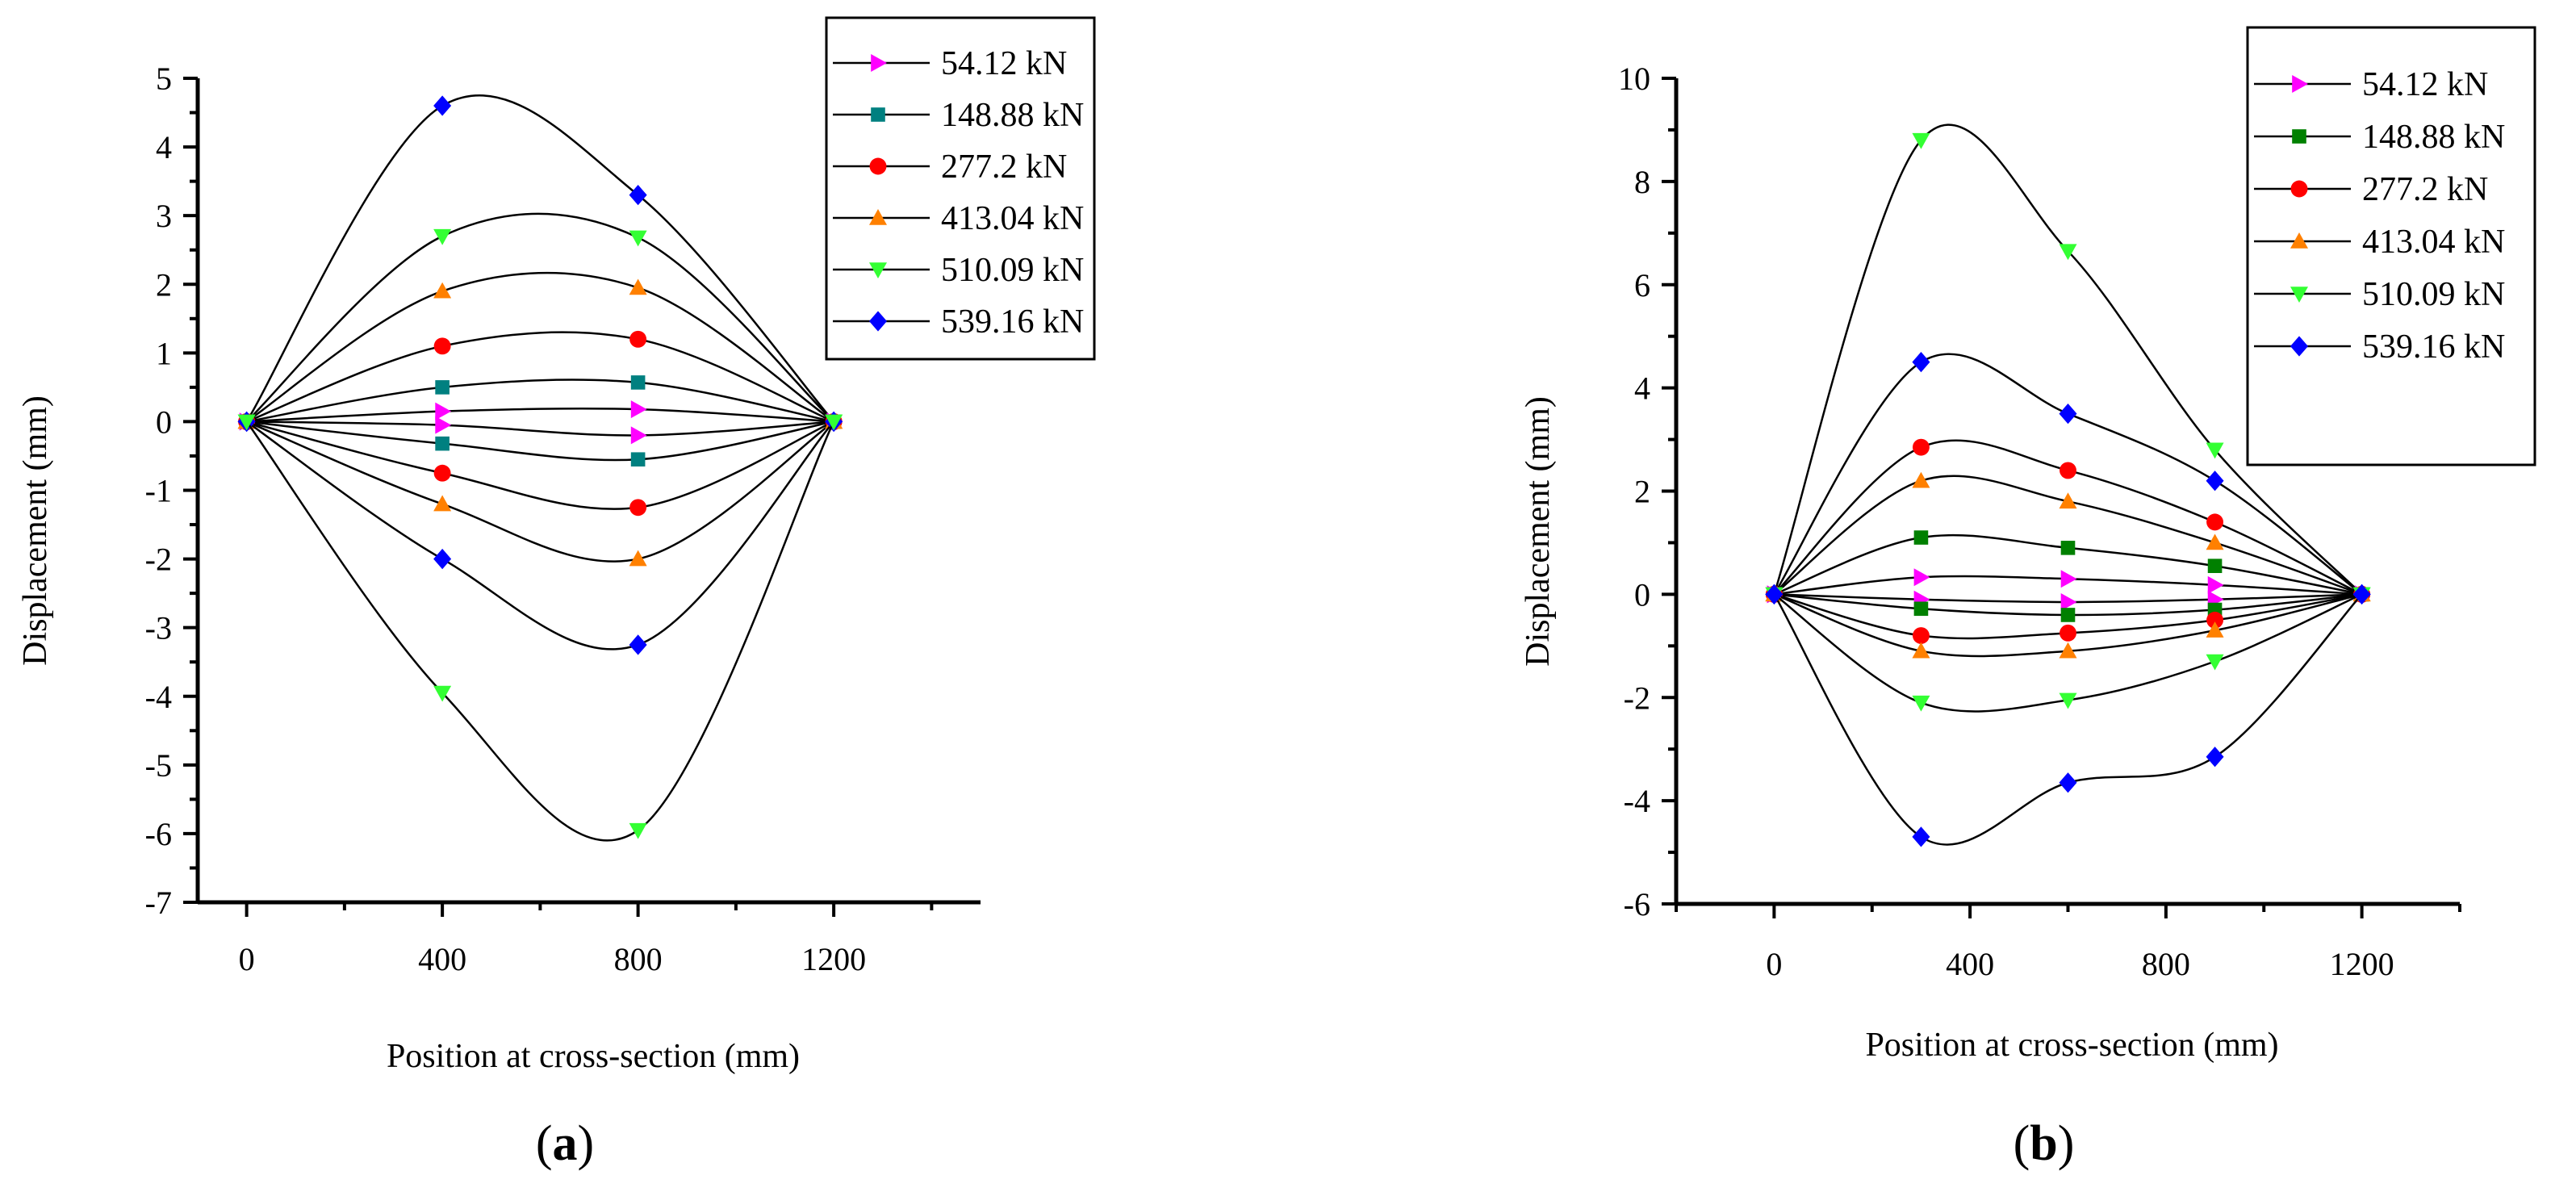 Image resolution: width=2576 pixels, height=1188 pixels. I want to click on legend-item: 413.04 kN, so click(2379, 242).